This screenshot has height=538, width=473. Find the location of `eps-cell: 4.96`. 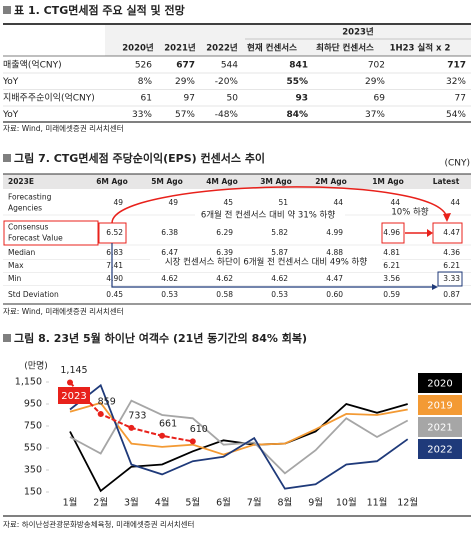

eps-cell: 4.96 is located at coordinates (391, 232).